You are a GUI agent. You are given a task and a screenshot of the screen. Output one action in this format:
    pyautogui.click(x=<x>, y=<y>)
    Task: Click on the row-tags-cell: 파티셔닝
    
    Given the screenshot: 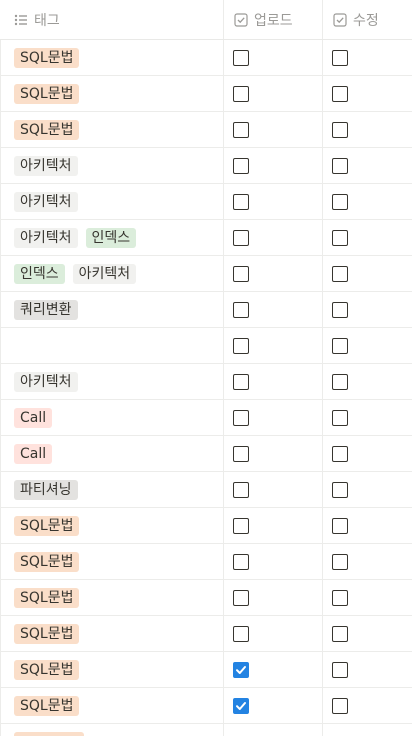 What is the action you would take?
    pyautogui.click(x=112, y=489)
    